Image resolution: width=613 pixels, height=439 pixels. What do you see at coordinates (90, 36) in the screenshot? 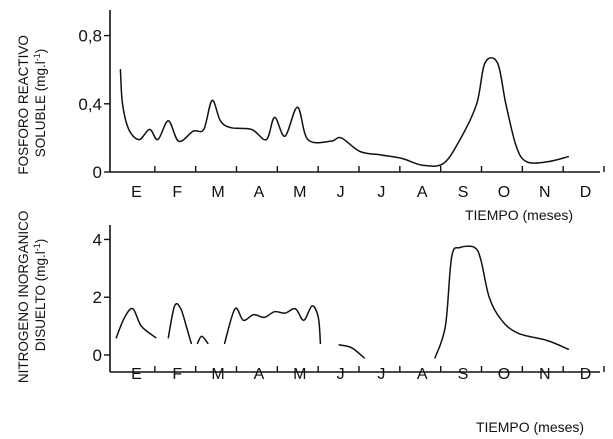
I see `y-tick-label: 0,8` at bounding box center [90, 36].